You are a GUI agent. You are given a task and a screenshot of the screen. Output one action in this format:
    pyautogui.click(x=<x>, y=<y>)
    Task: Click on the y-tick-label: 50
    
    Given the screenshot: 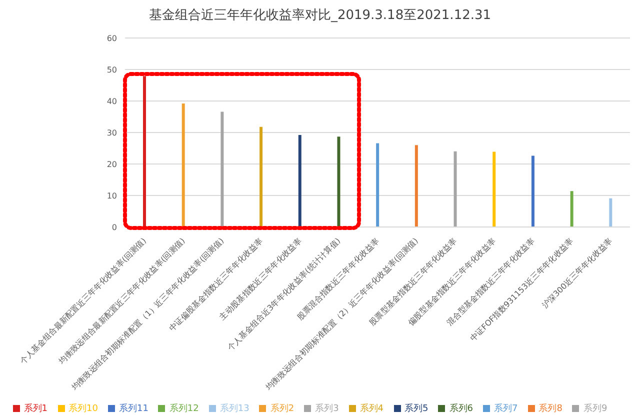 What is the action you would take?
    pyautogui.click(x=111, y=69)
    